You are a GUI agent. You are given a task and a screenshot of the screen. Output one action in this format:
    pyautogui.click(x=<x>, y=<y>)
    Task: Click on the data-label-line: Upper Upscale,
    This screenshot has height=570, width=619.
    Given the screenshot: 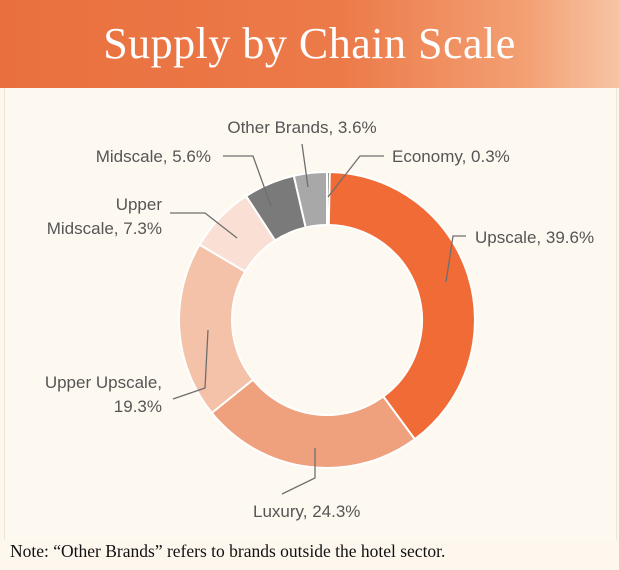 What is the action you would take?
    pyautogui.click(x=103, y=382)
    